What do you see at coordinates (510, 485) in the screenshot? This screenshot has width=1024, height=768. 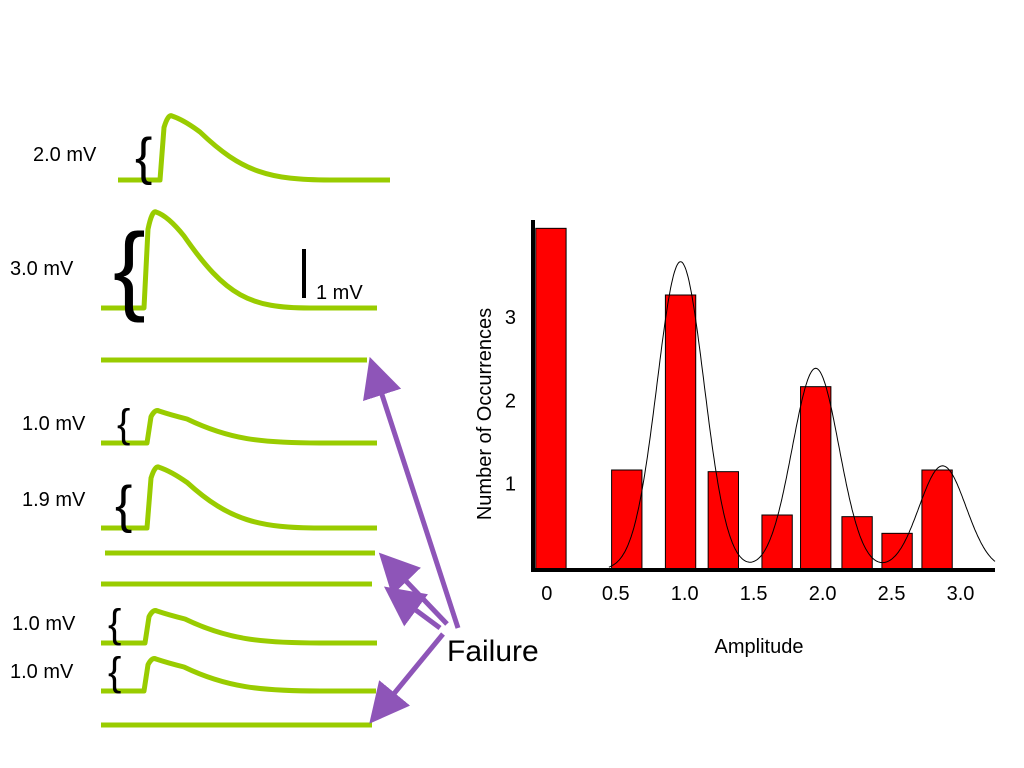 I see `y-tick-label: 1` at bounding box center [510, 485].